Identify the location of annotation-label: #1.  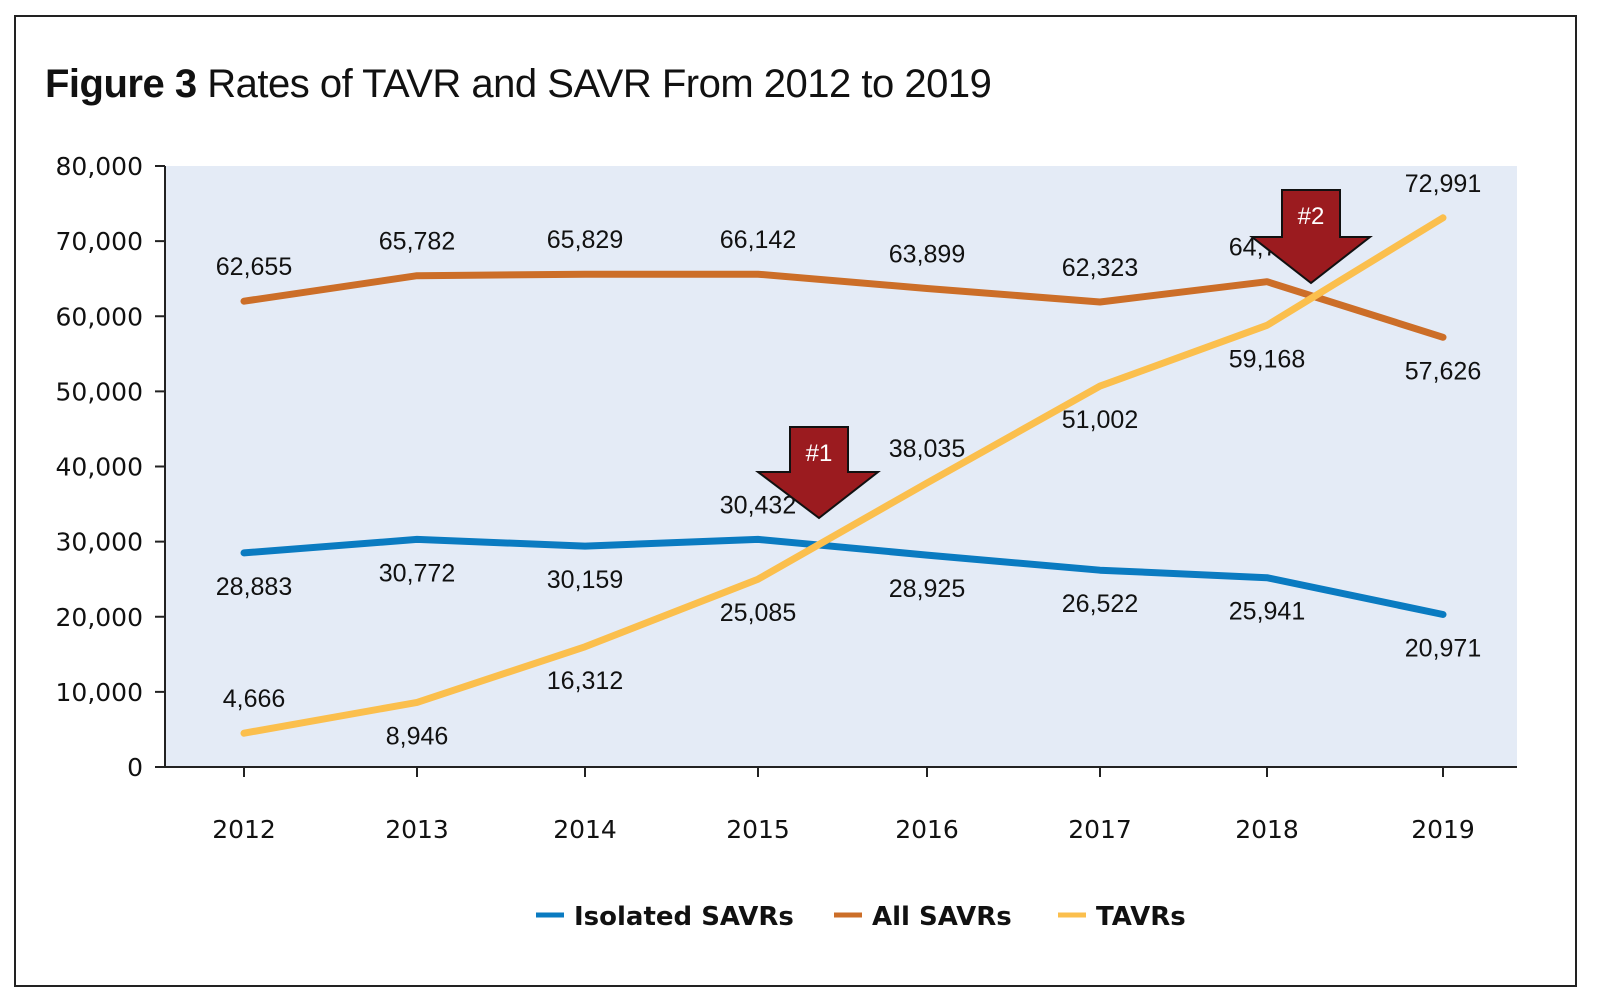
(819, 453).